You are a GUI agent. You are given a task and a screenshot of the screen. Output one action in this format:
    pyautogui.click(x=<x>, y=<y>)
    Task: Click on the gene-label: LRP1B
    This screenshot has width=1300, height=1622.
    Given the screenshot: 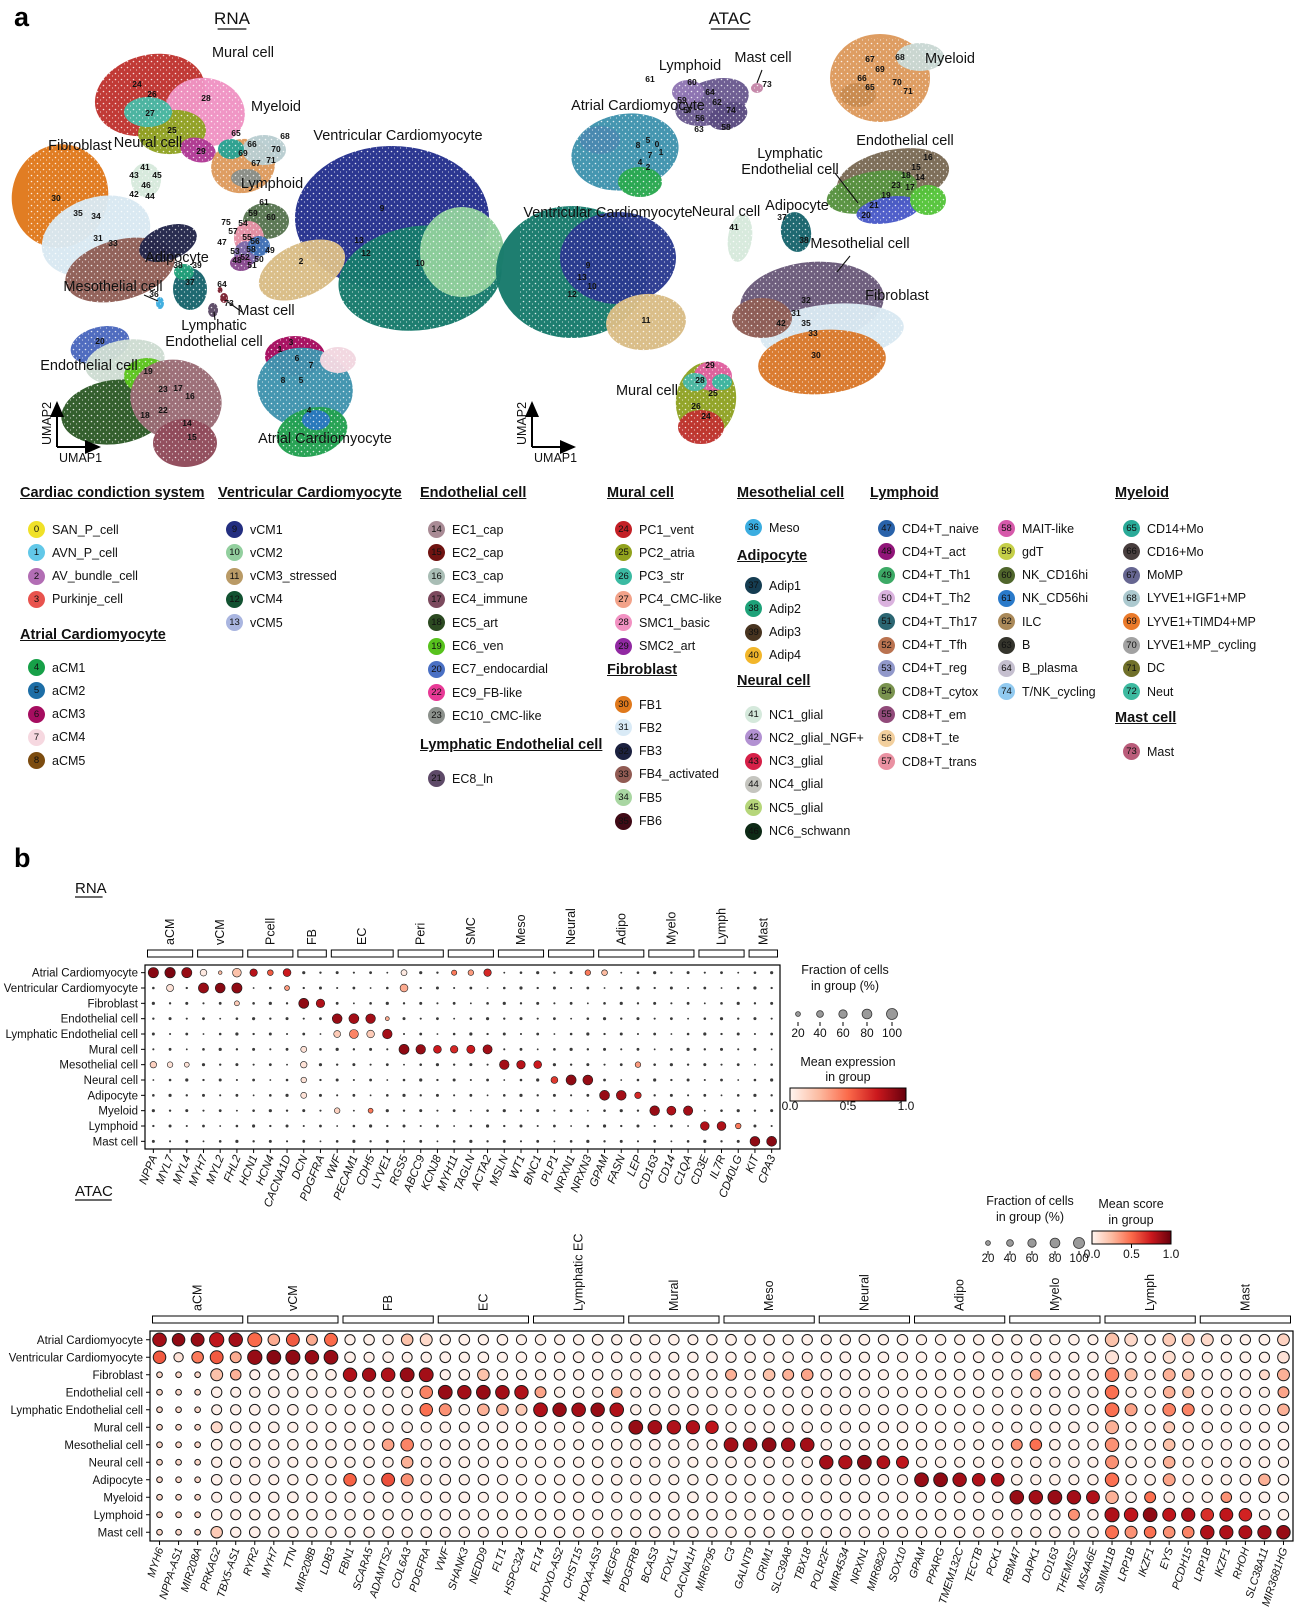 What is the action you would take?
    pyautogui.click(x=1203, y=1564)
    